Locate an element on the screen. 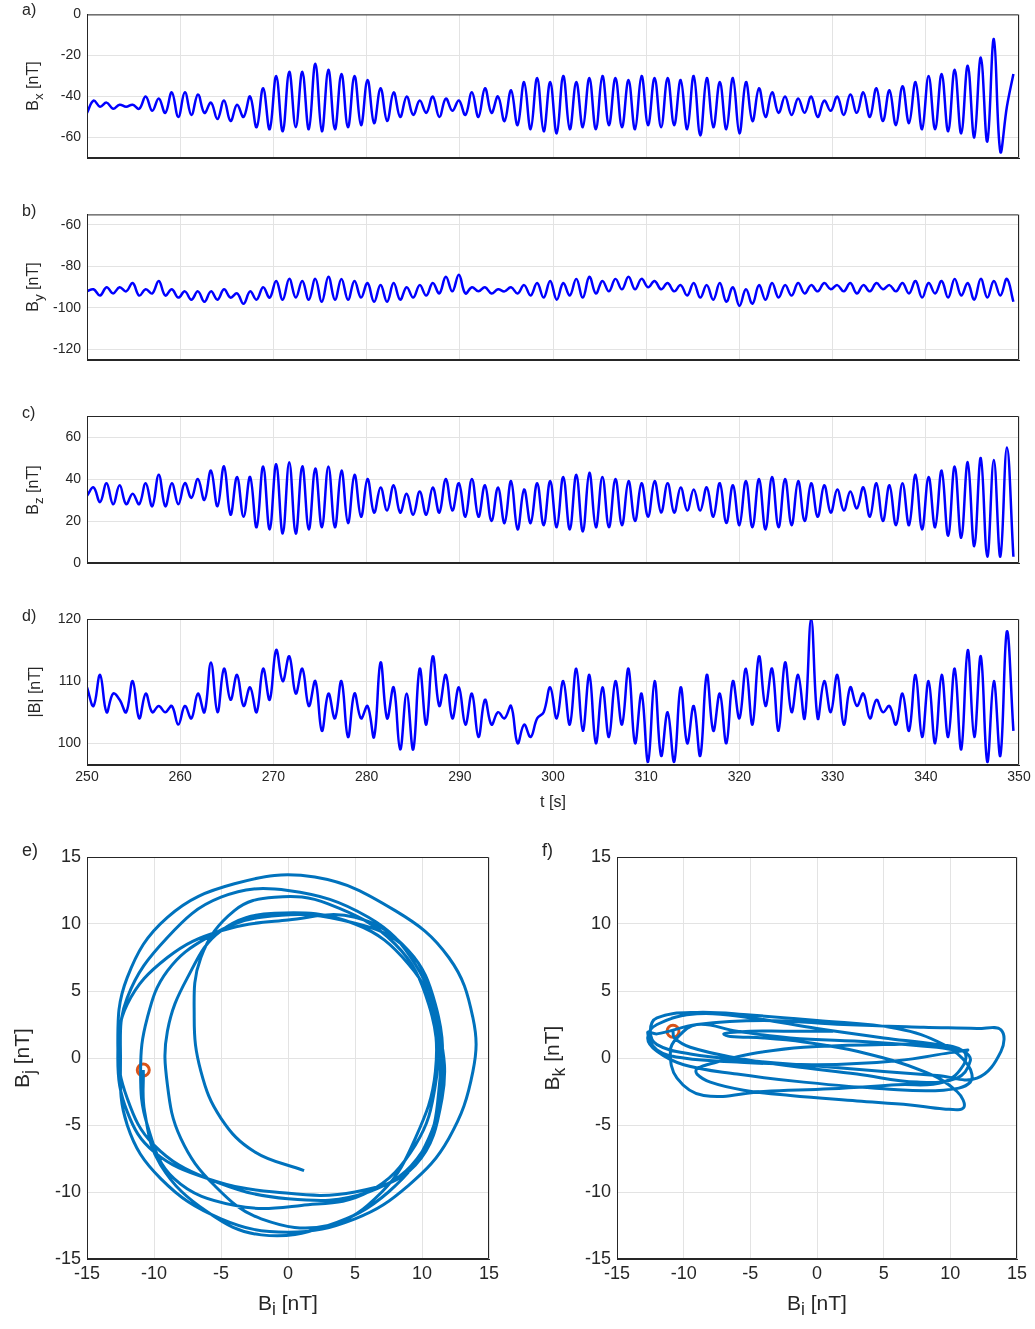 Image resolution: width=1035 pixels, height=1329 pixels. x-tick-label: 260 is located at coordinates (180, 776).